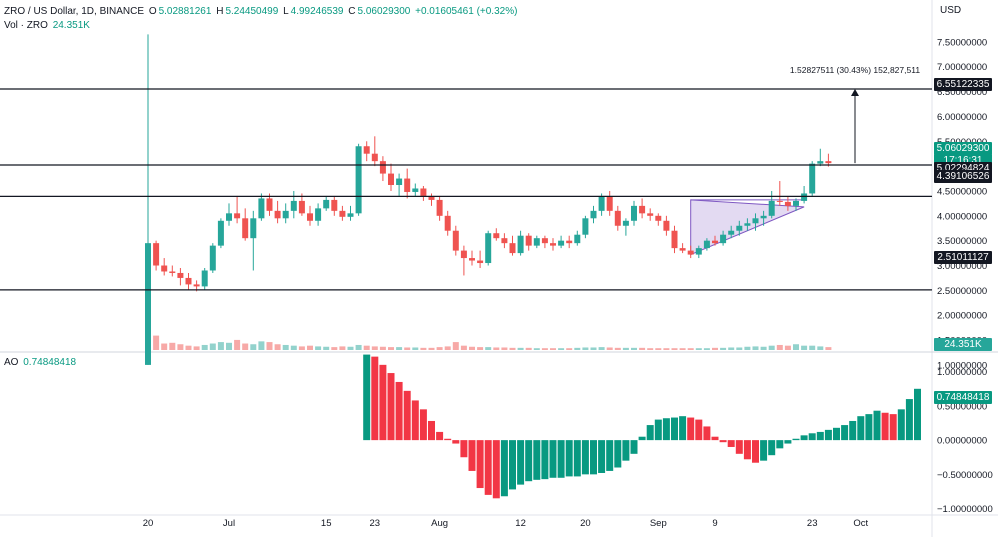 This screenshot has width=998, height=542. What do you see at coordinates (962, 241) in the screenshot?
I see `price-tick-label: 3.50000000` at bounding box center [962, 241].